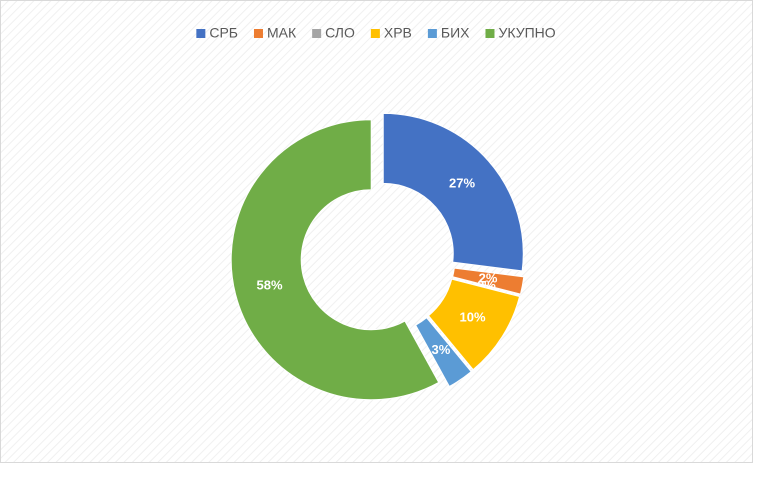 The image size is (770, 480). Describe the element at coordinates (455, 33) in the screenshot. I see `legend-label: БИХ` at that location.